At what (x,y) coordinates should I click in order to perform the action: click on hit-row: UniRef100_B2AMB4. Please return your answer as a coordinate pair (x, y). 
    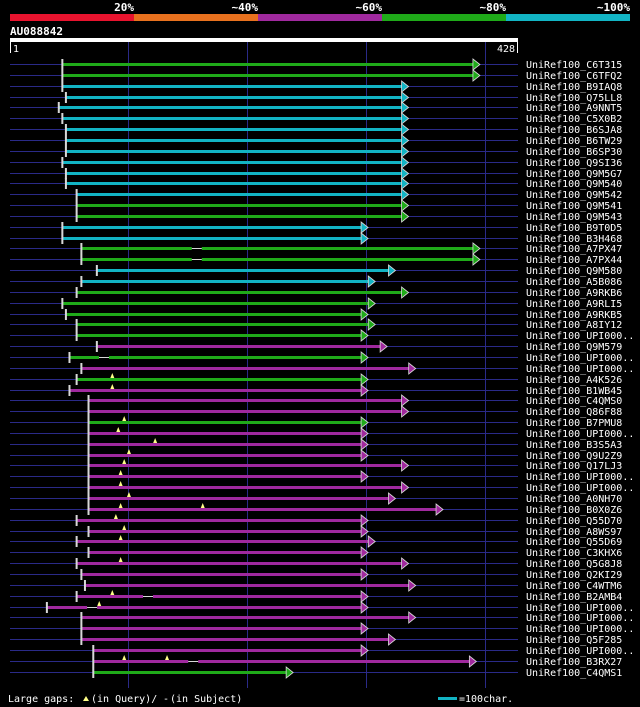
    Looking at the image, I should click on (316, 596).